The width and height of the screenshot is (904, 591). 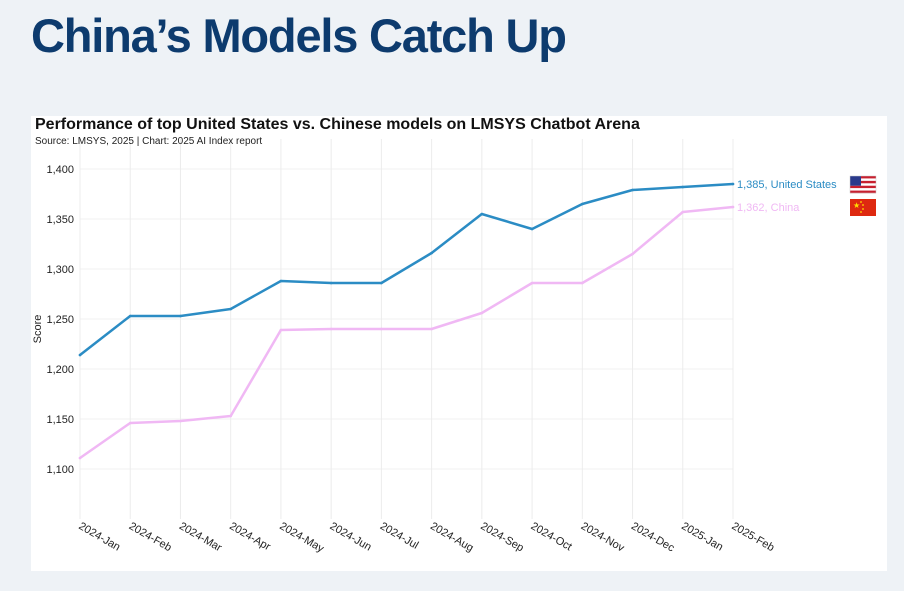 I want to click on x-tick-label: 2024-May, so click(x=301, y=537).